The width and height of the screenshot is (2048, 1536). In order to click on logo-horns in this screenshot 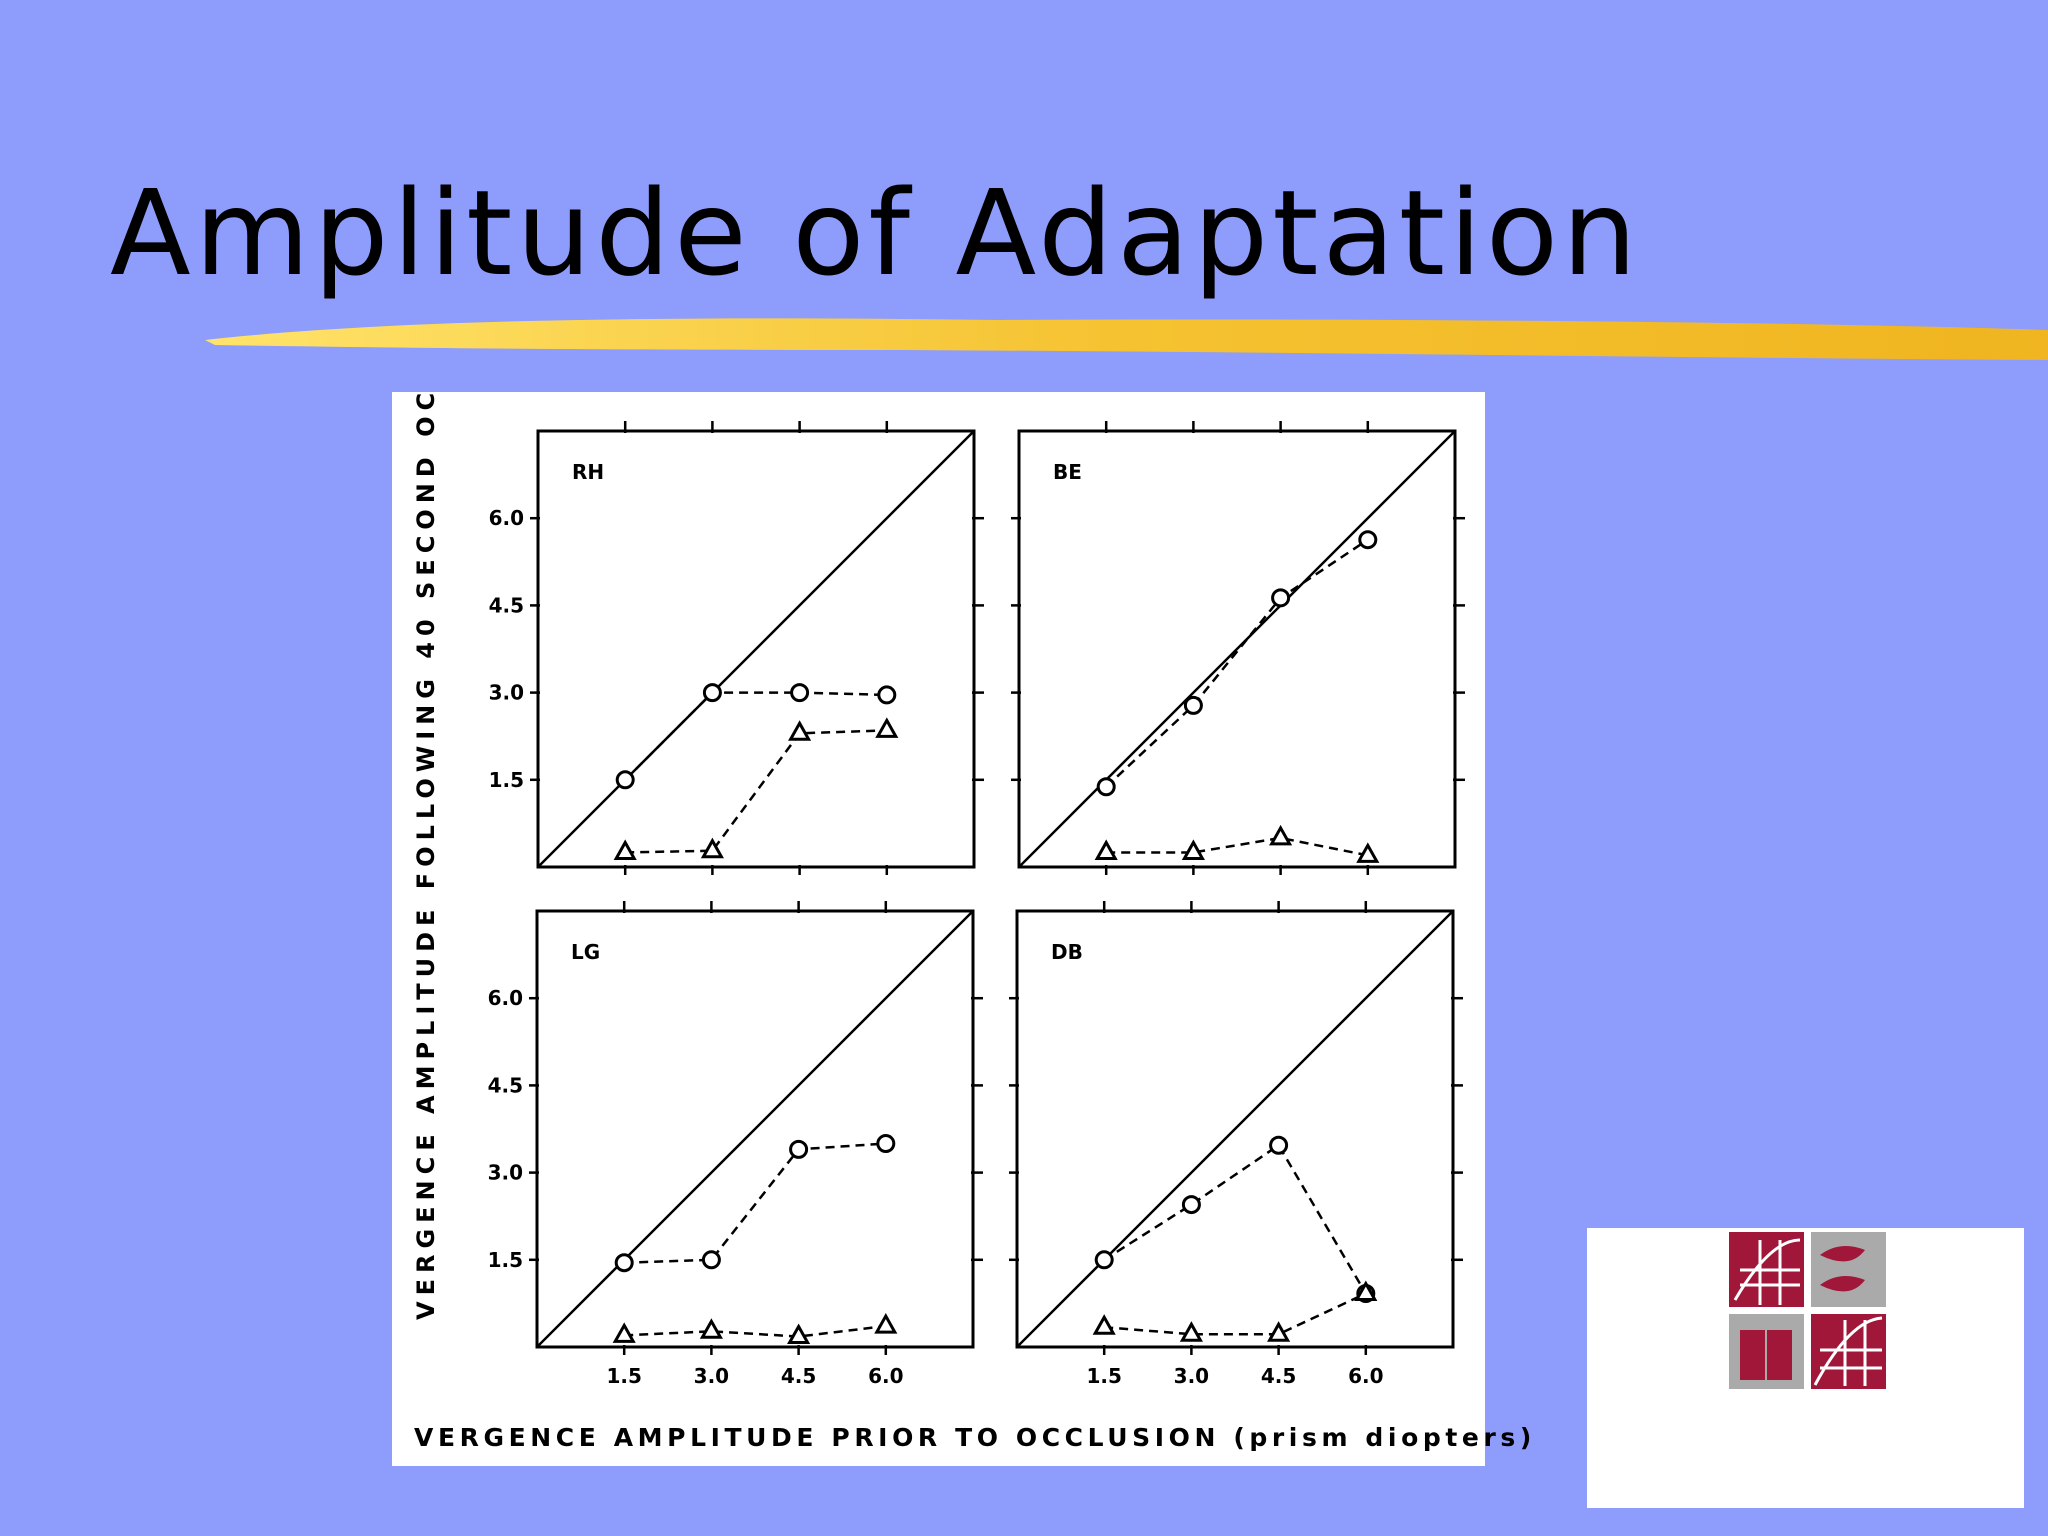, I will do `click(1842, 1269)`.